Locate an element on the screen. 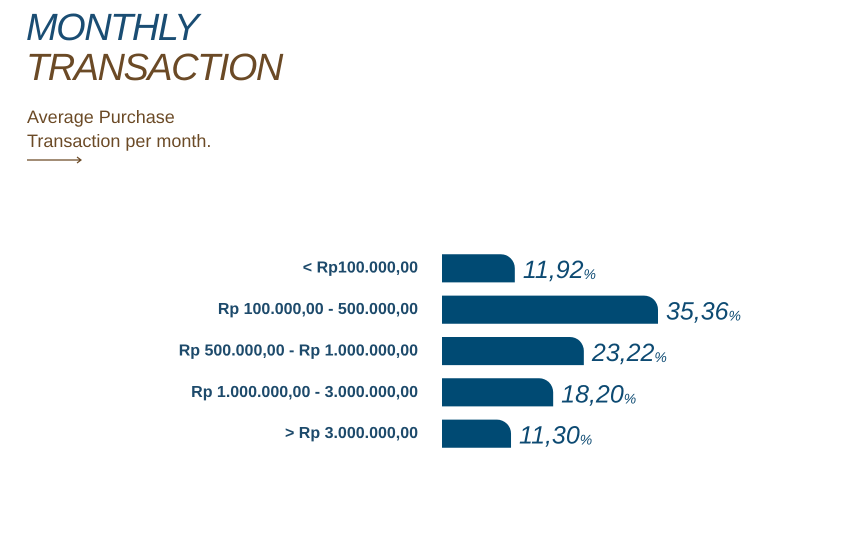 This screenshot has height=541, width=861. y-tick-label: Rp 100.000,00 - 500.000,00 is located at coordinates (318, 309).